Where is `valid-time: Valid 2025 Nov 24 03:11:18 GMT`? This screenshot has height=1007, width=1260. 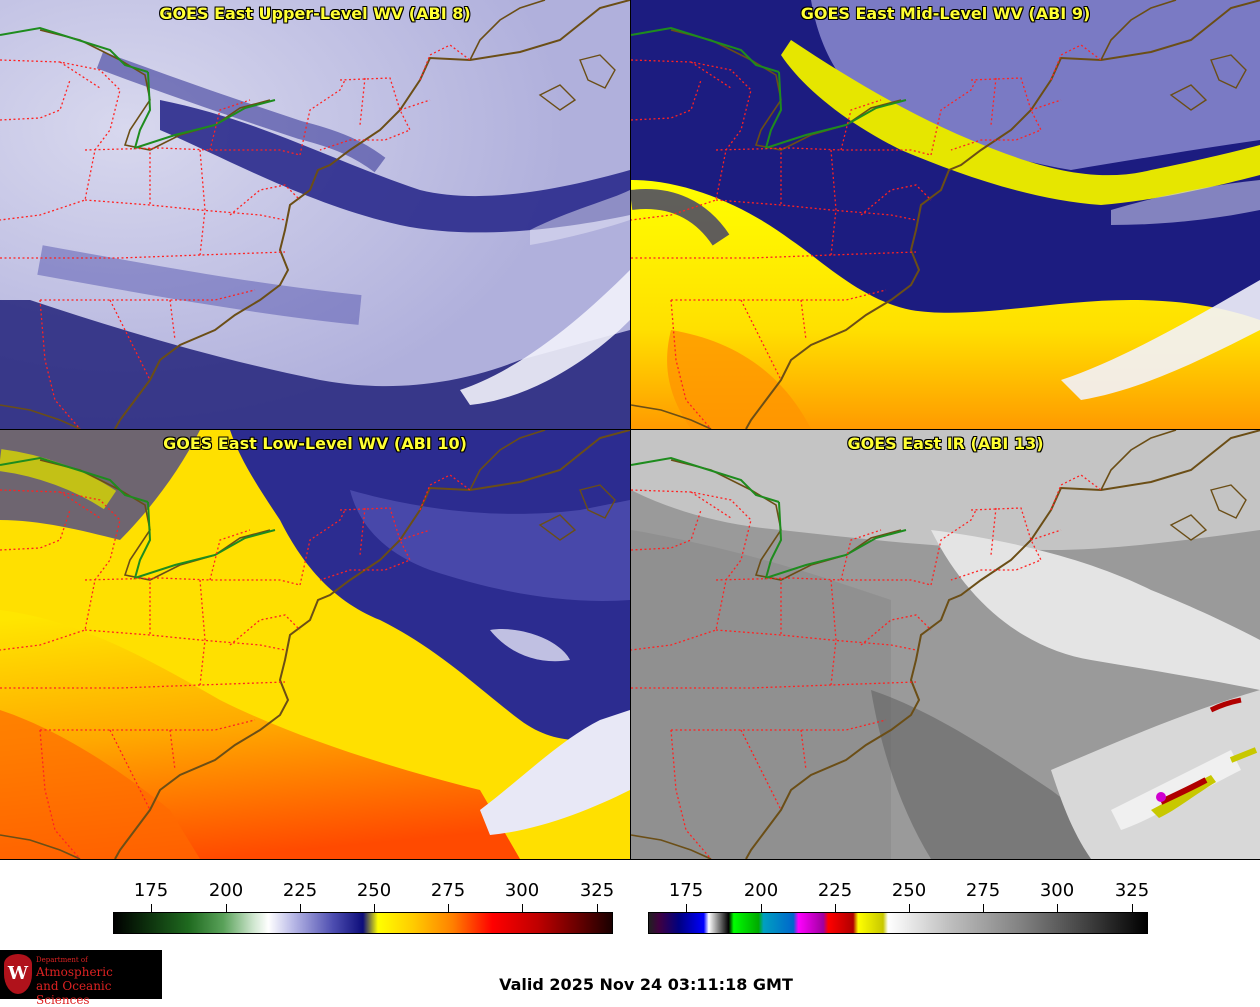 valid-time: Valid 2025 Nov 24 03:11:18 GMT is located at coordinates (646, 984).